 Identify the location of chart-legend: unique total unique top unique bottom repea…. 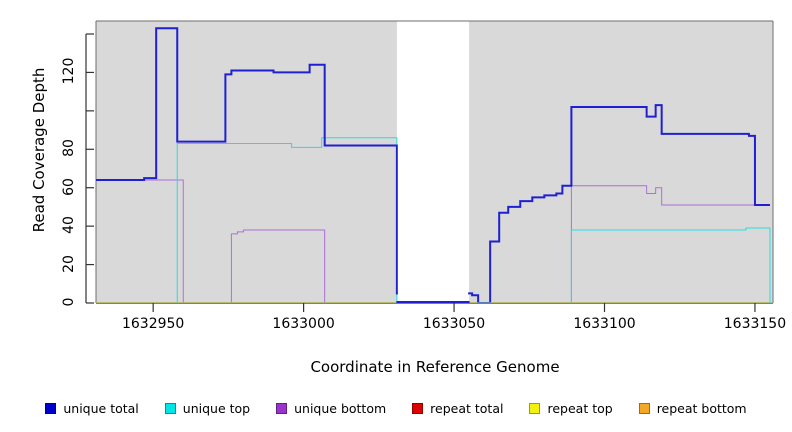
(396, 408).